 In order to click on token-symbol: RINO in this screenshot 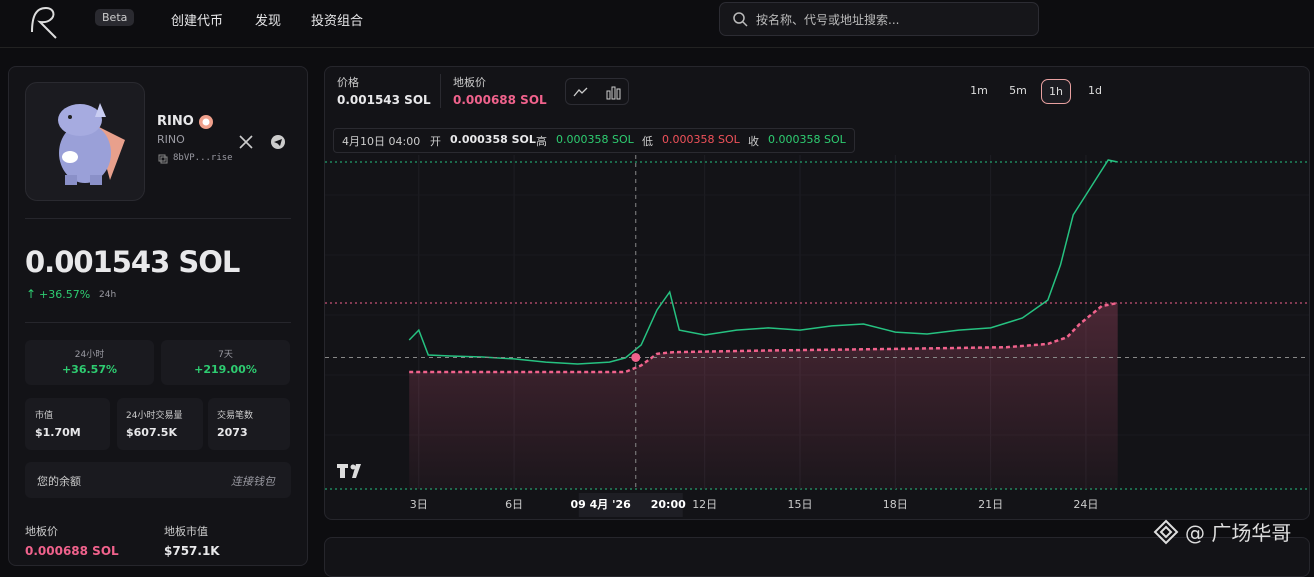, I will do `click(171, 139)`.